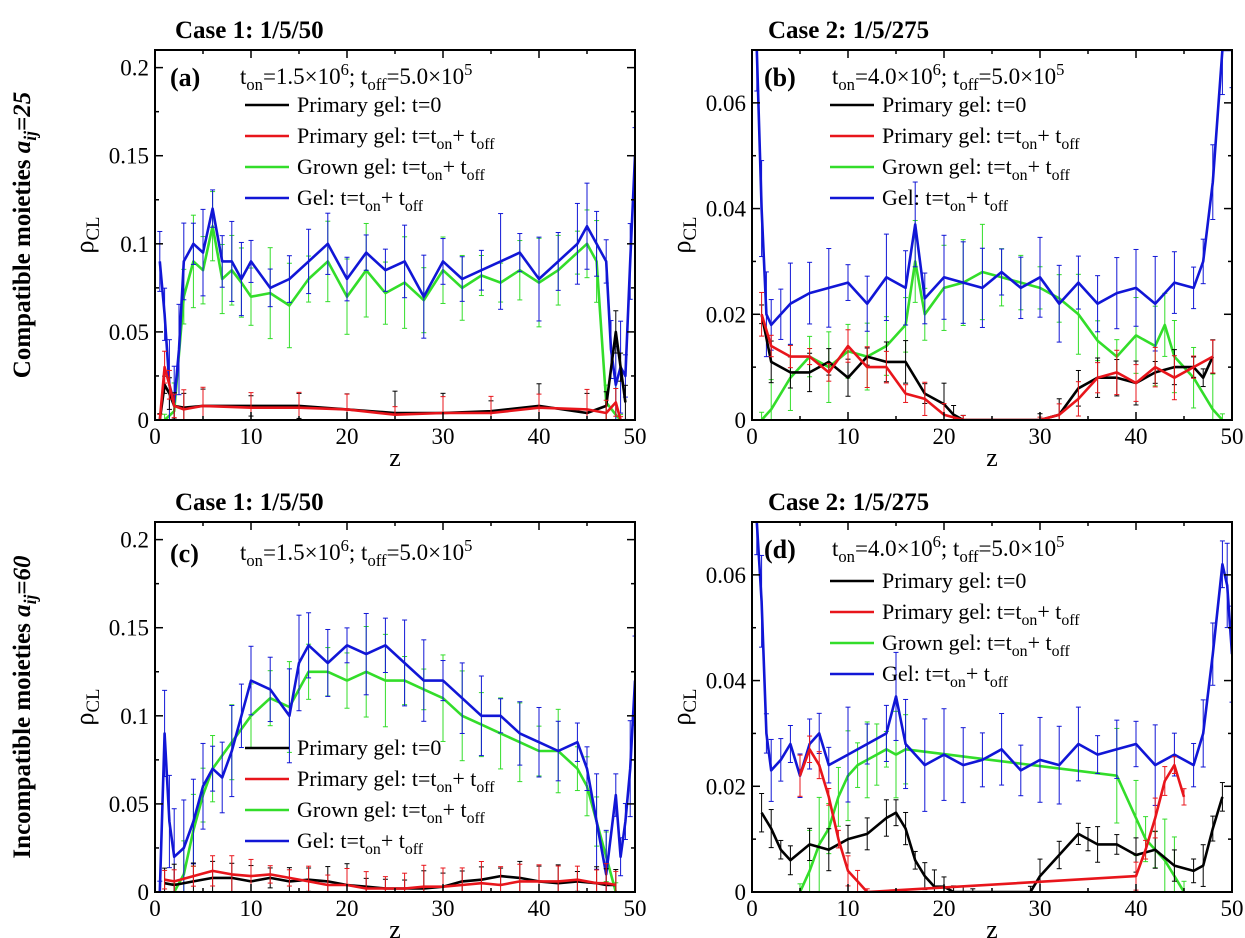 The height and width of the screenshot is (938, 1245). Describe the element at coordinates (780, 77) in the screenshot. I see `panel-letter: (b)` at that location.